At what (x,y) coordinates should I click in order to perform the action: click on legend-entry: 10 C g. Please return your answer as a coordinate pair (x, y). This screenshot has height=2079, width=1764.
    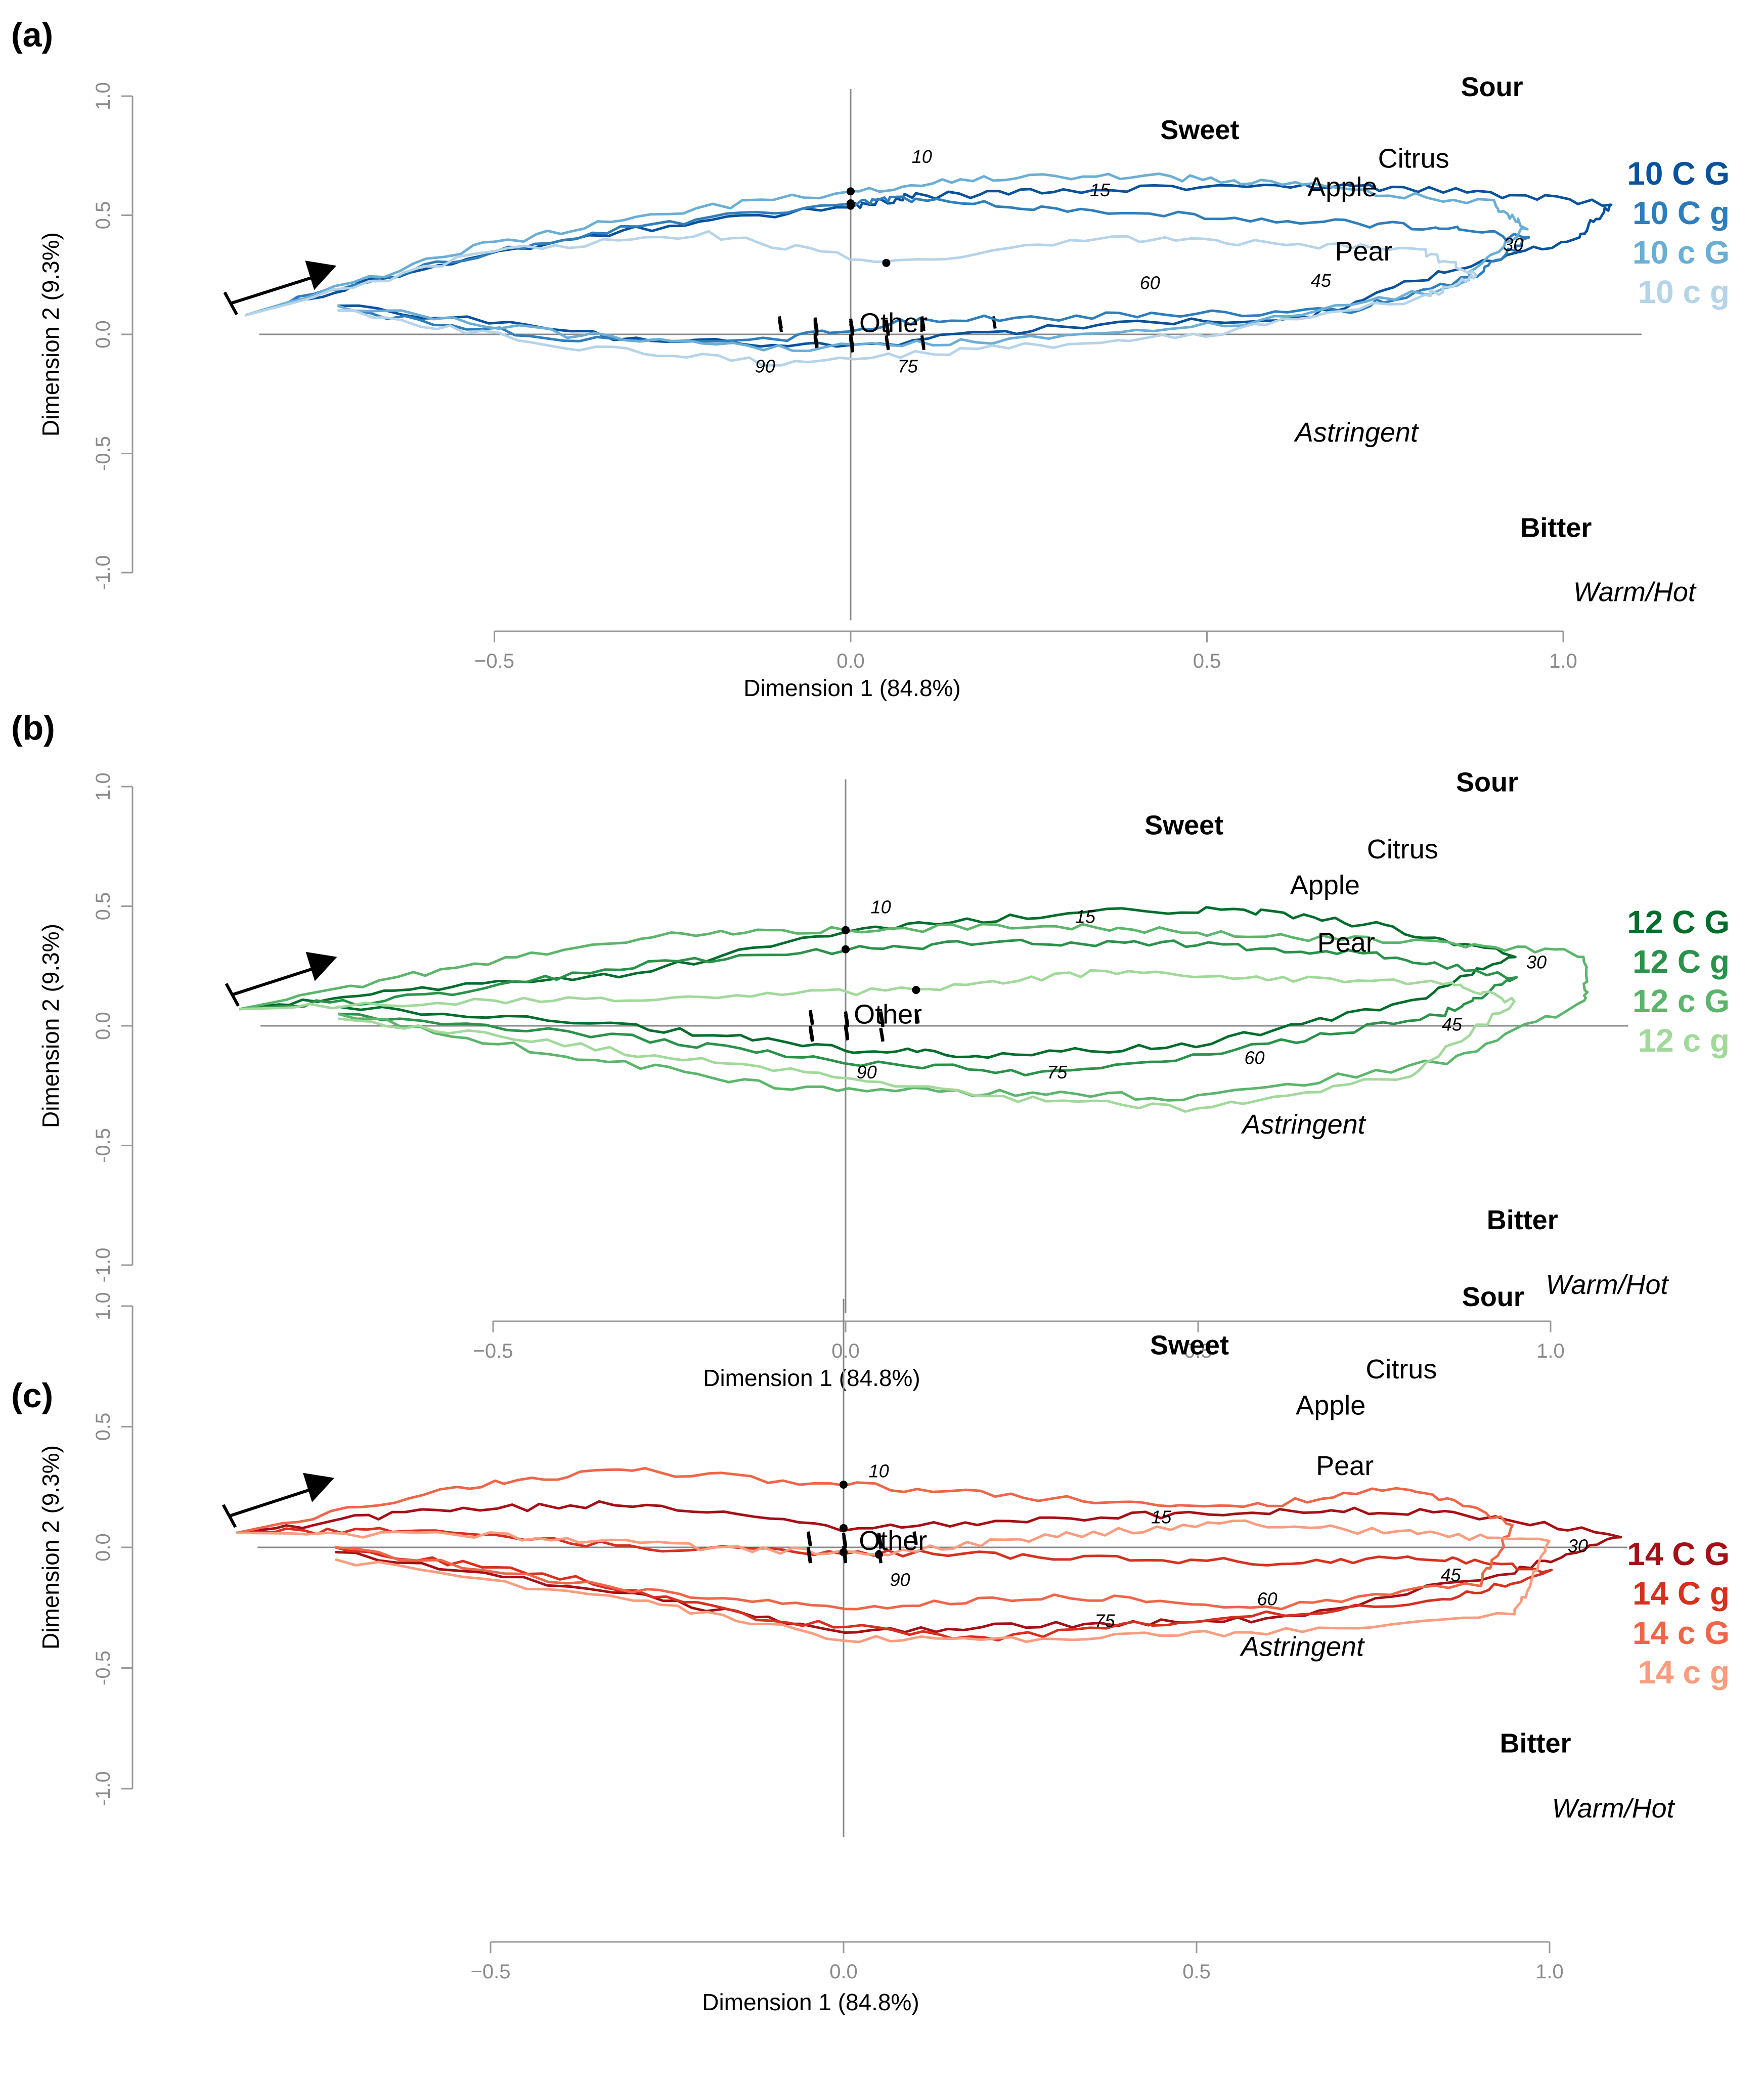
    Looking at the image, I should click on (1682, 213).